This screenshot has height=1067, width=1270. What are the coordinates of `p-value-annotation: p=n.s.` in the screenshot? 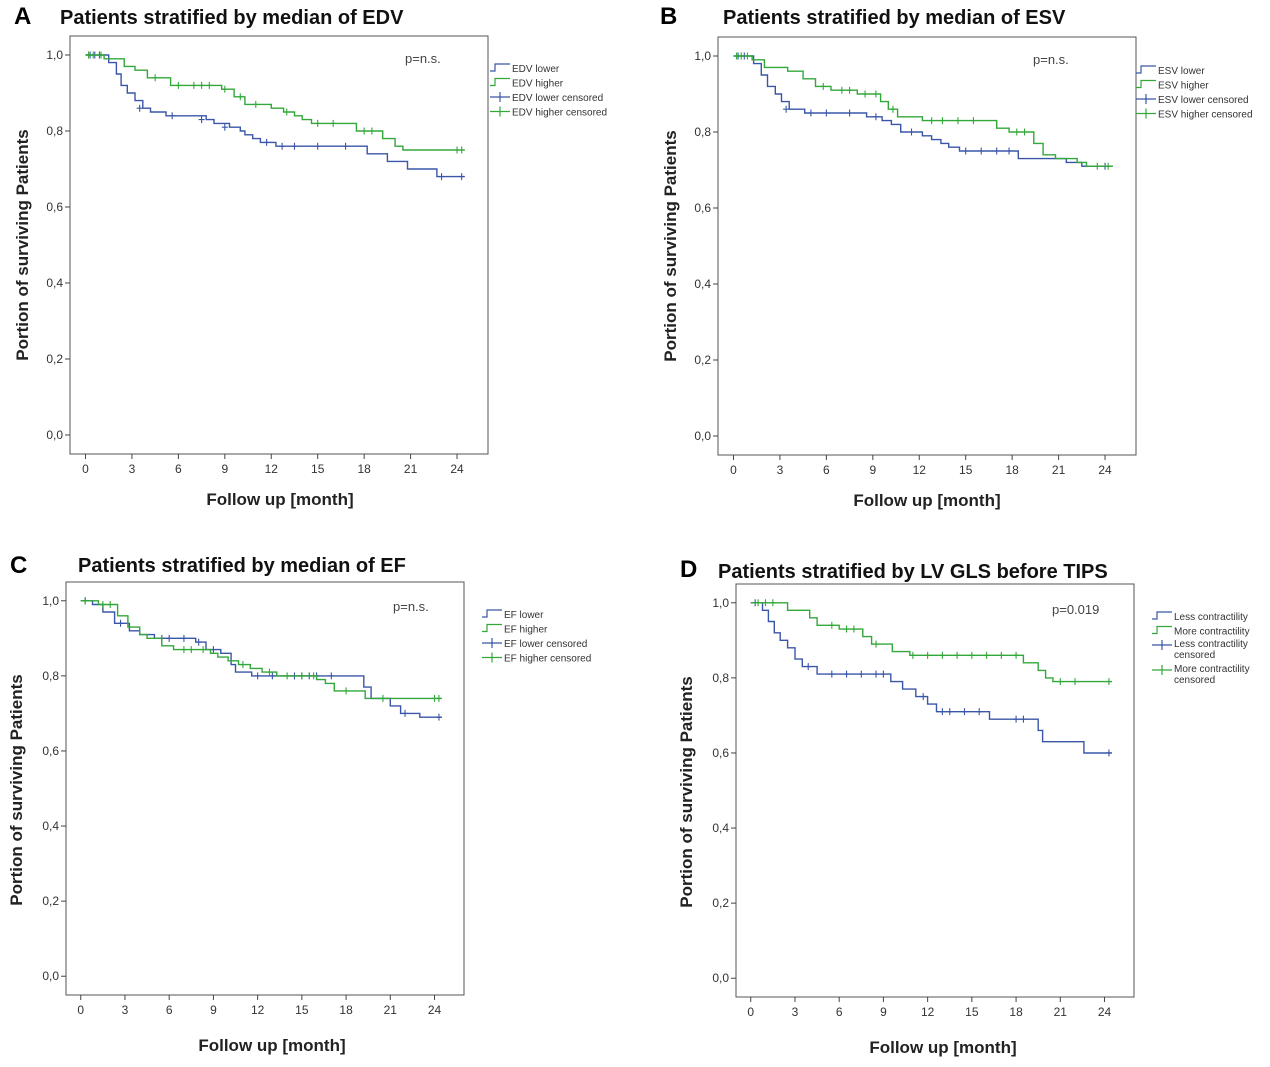 It's located at (411, 606).